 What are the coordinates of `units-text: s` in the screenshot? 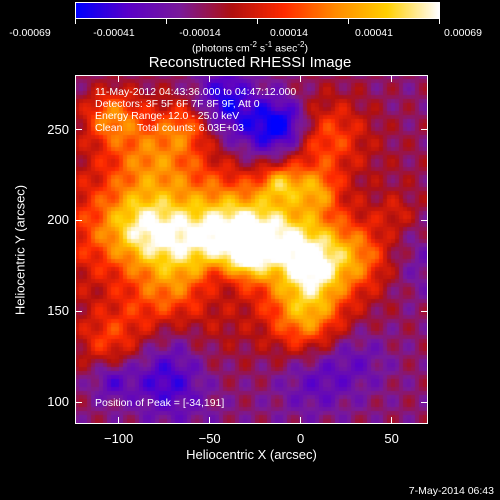 It's located at (261, 48).